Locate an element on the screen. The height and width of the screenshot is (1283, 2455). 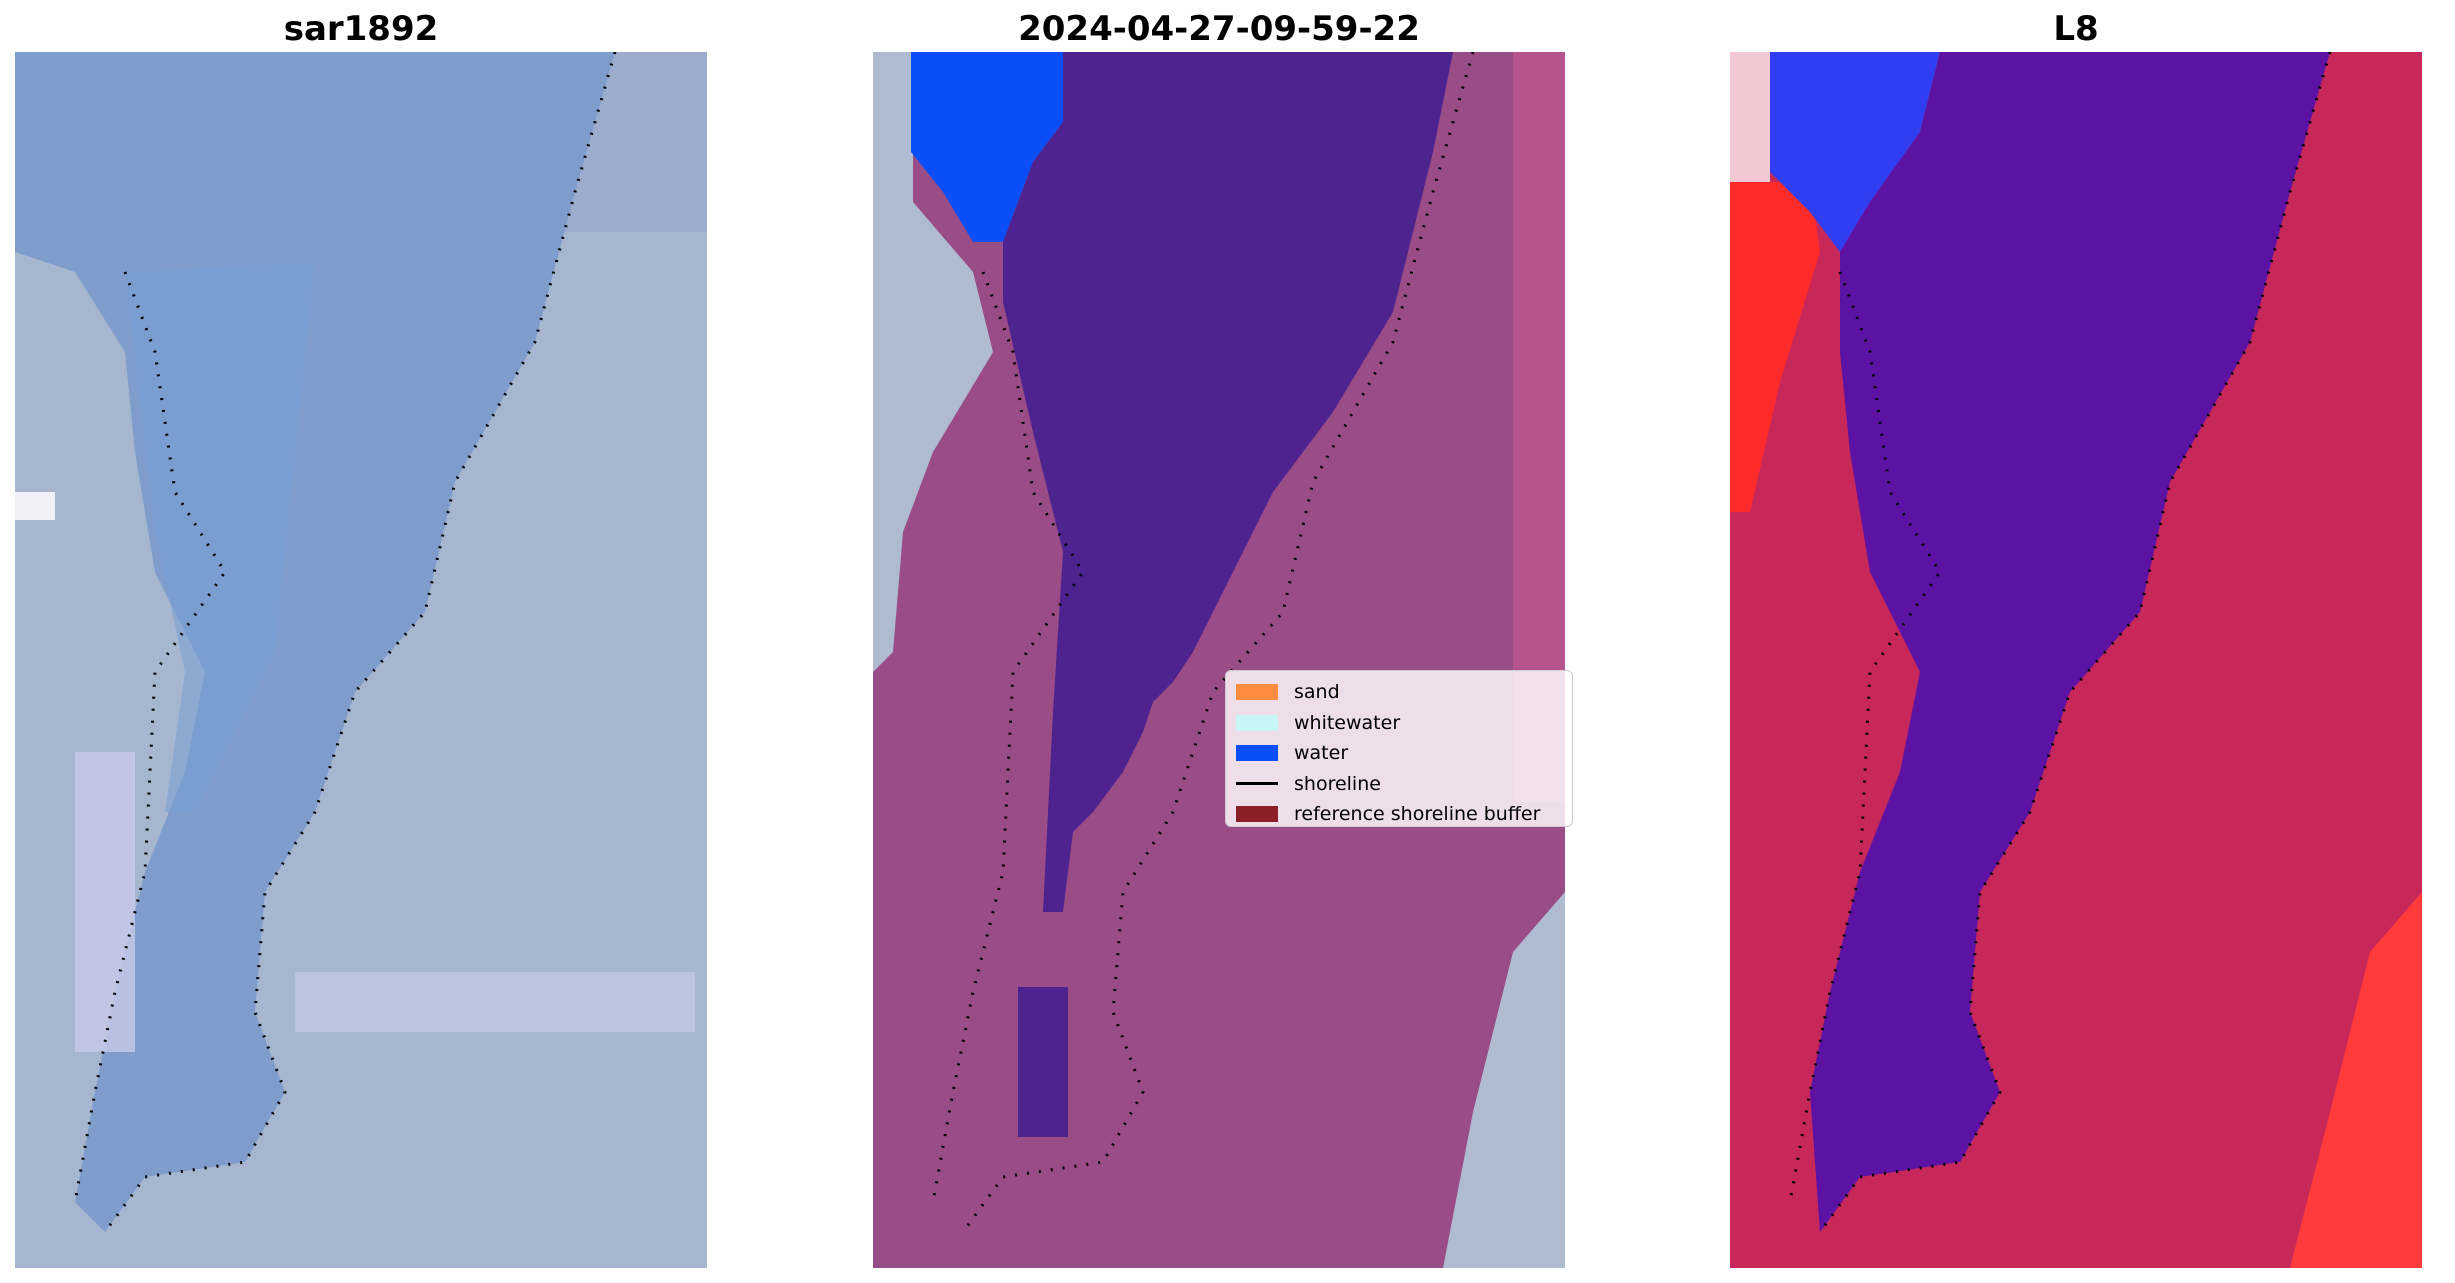
water-class is located at coordinates (1228, 482).